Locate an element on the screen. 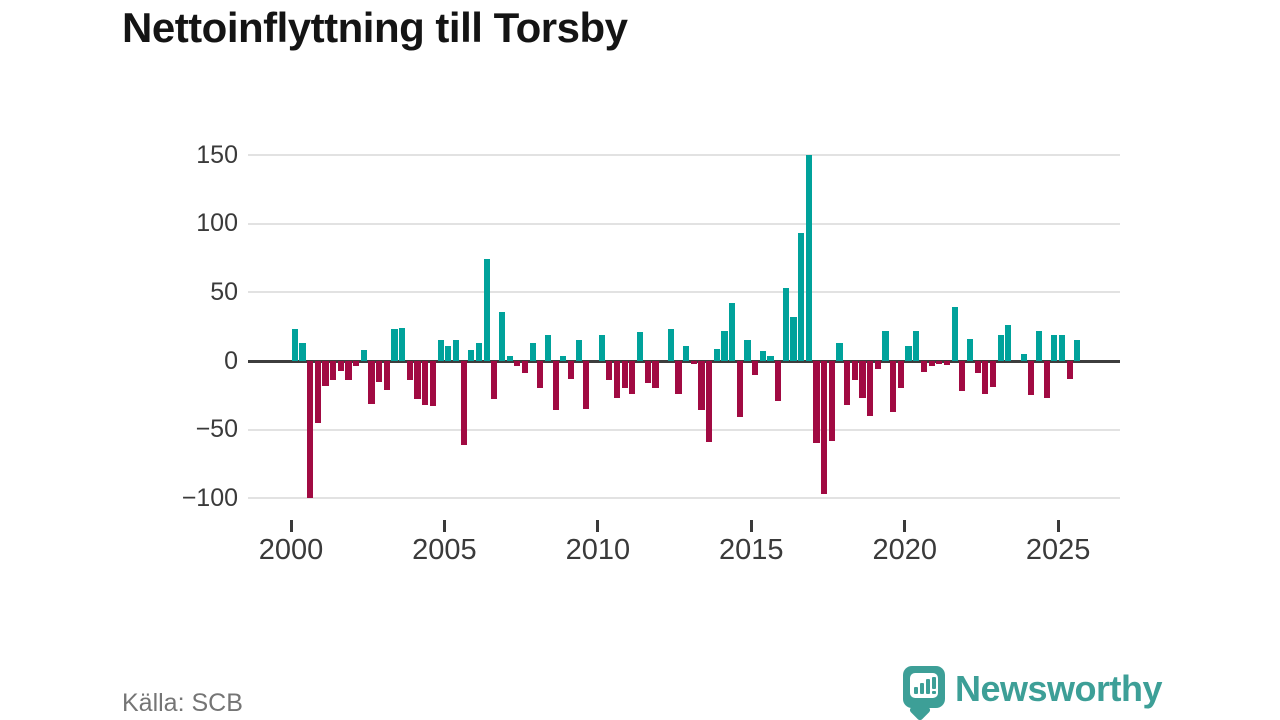 This screenshot has width=1280, height=720. y-axis-tick-label: −50 is located at coordinates (216, 429).